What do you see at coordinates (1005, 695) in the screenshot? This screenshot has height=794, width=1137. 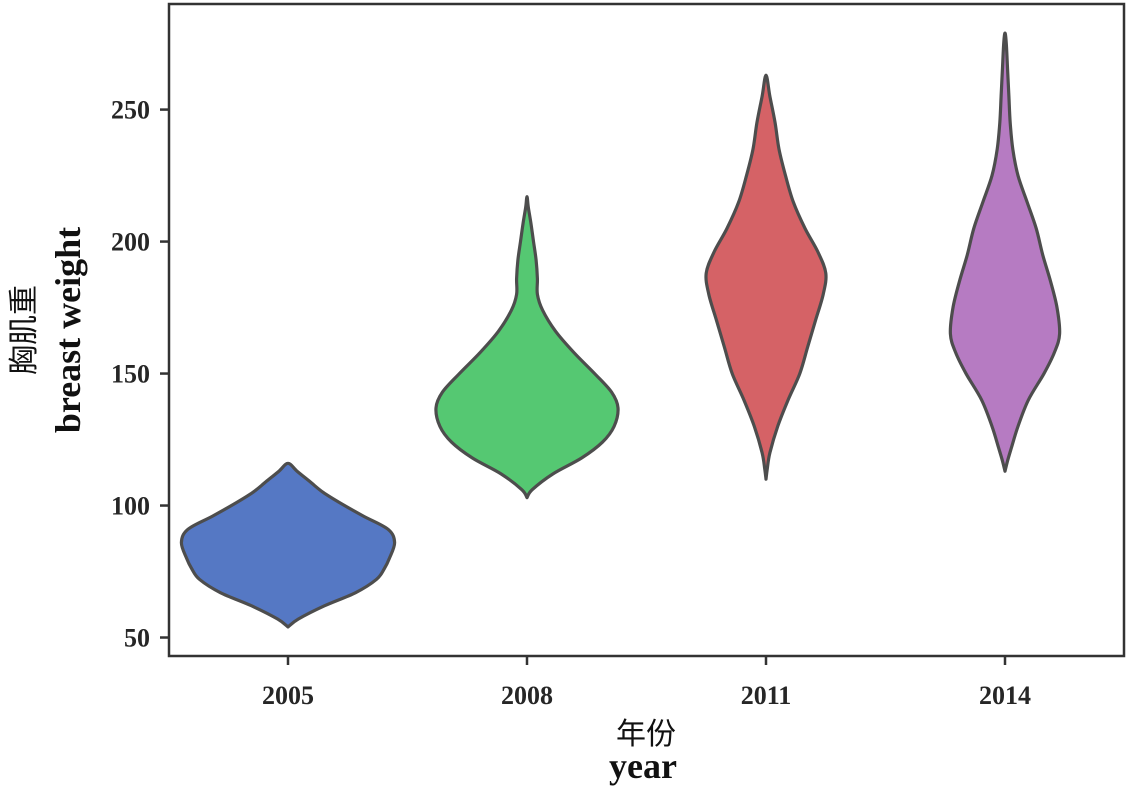 I see `x-tick-label: 2014` at bounding box center [1005, 695].